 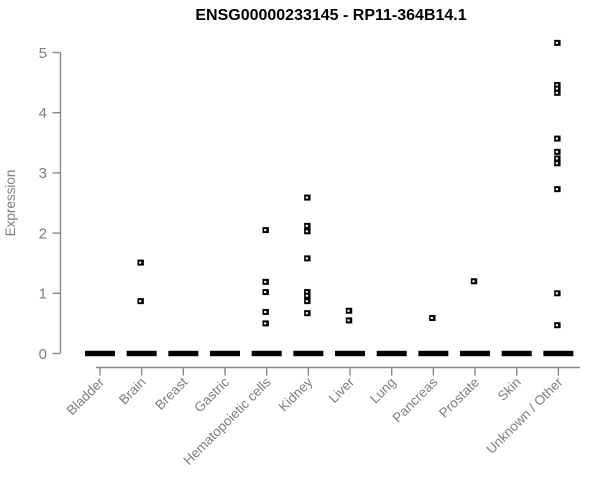 What do you see at coordinates (132, 391) in the screenshot?
I see `x-tick-label: Brain` at bounding box center [132, 391].